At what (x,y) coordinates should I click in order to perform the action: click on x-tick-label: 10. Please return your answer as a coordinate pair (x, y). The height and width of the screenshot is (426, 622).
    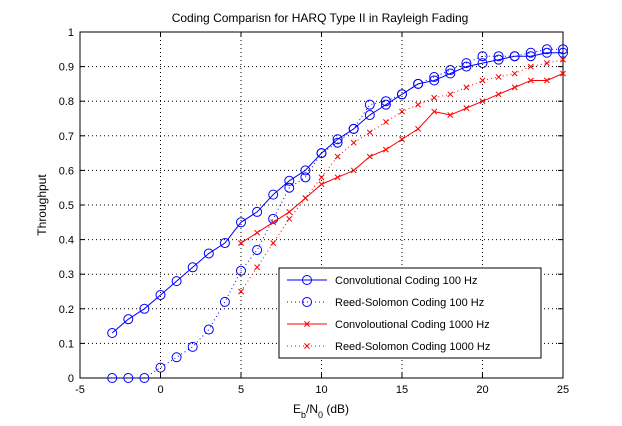
    Looking at the image, I should click on (321, 390).